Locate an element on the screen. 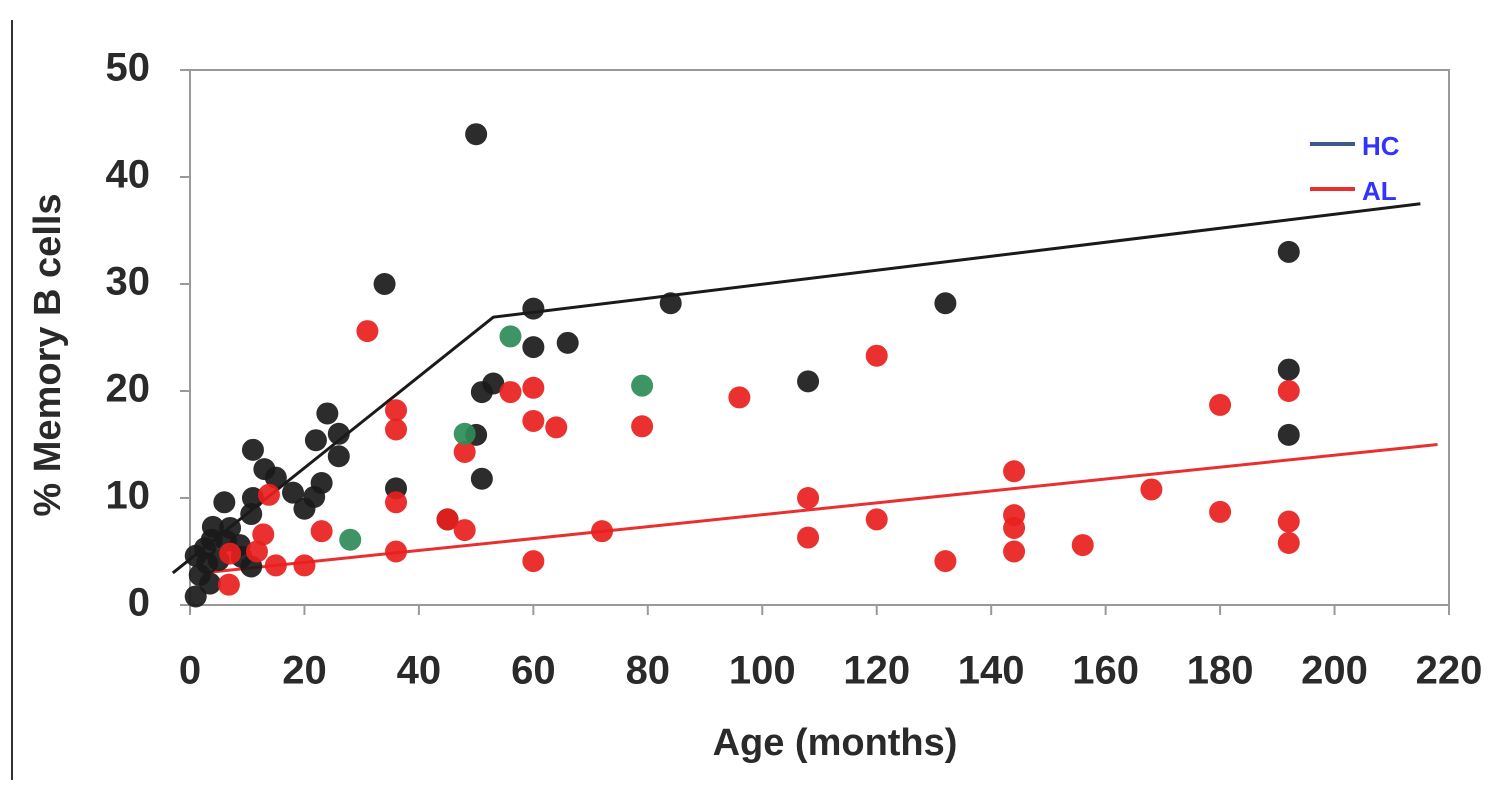 This screenshot has width=1495, height=800. y-tick-label: 30 is located at coordinates (128, 282).